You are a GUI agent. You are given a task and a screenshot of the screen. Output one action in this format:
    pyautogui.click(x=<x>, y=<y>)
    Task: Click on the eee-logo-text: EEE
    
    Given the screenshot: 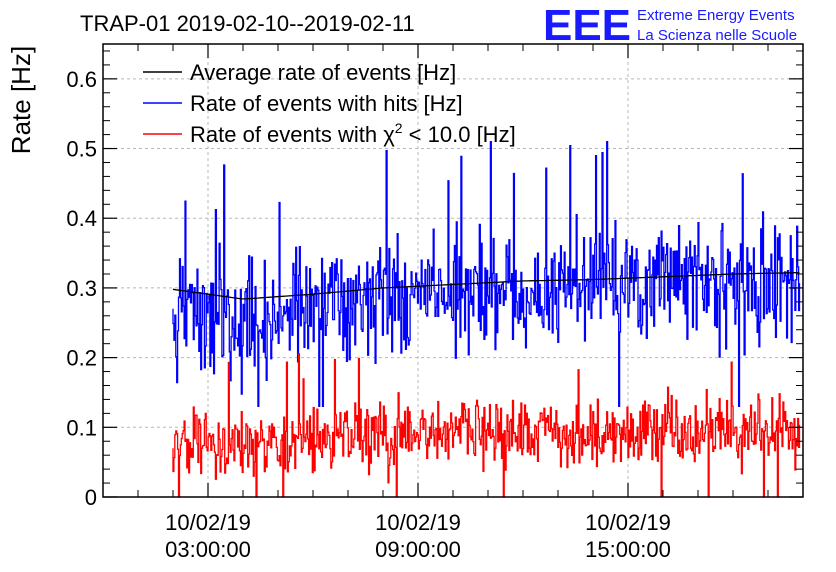 What is the action you would take?
    pyautogui.click(x=587, y=25)
    